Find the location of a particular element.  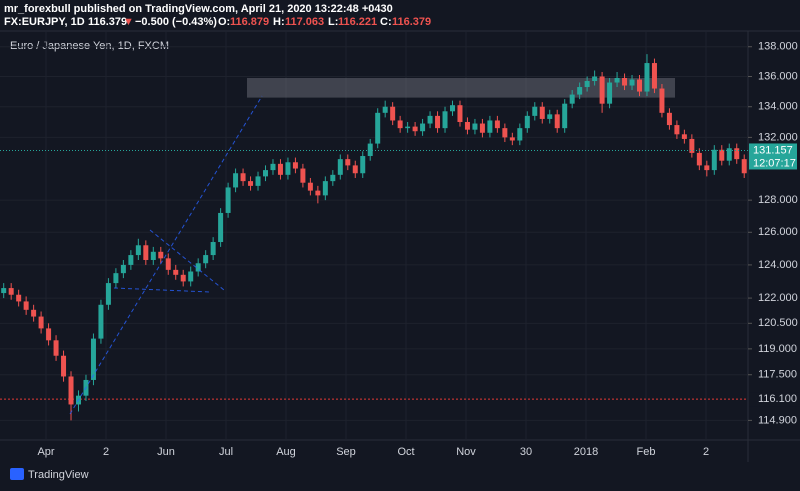

x-tick-label: Aug is located at coordinates (286, 452).